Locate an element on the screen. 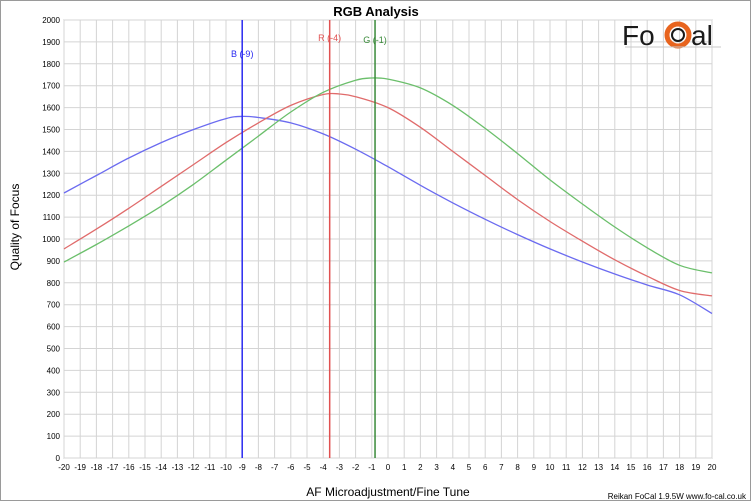  x-tick-label: -3 is located at coordinates (340, 467).